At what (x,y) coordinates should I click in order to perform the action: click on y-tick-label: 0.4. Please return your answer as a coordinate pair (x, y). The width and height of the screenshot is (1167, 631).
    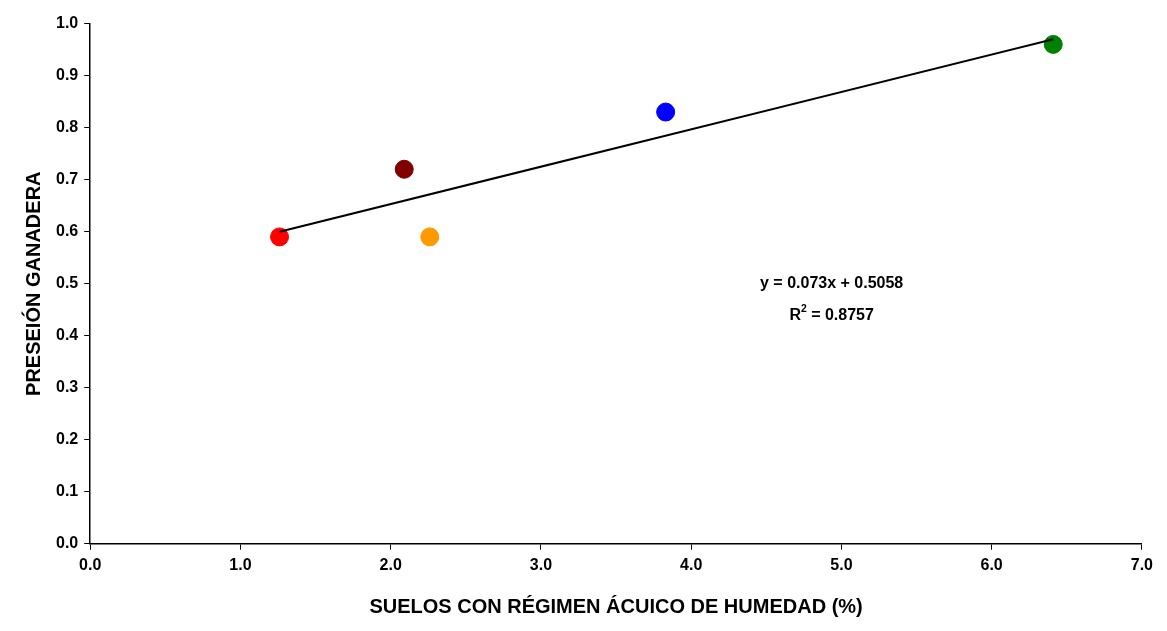
    Looking at the image, I should click on (67, 335).